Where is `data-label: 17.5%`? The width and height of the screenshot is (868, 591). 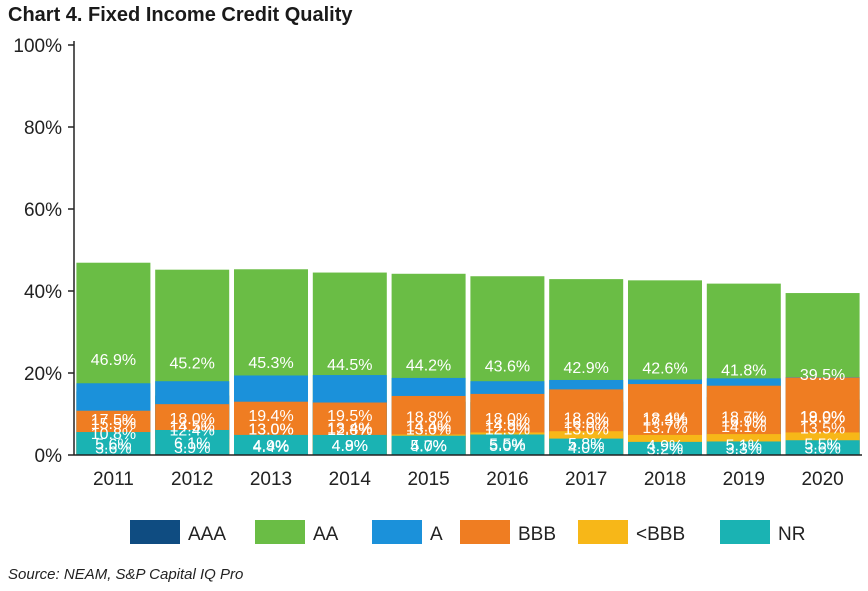 data-label: 17.5% is located at coordinates (113, 420).